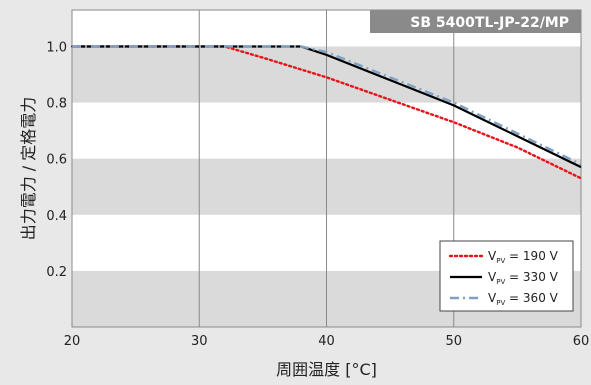  I want to click on badge-label: SB 5400TL-JP-22/MP, so click(489, 23).